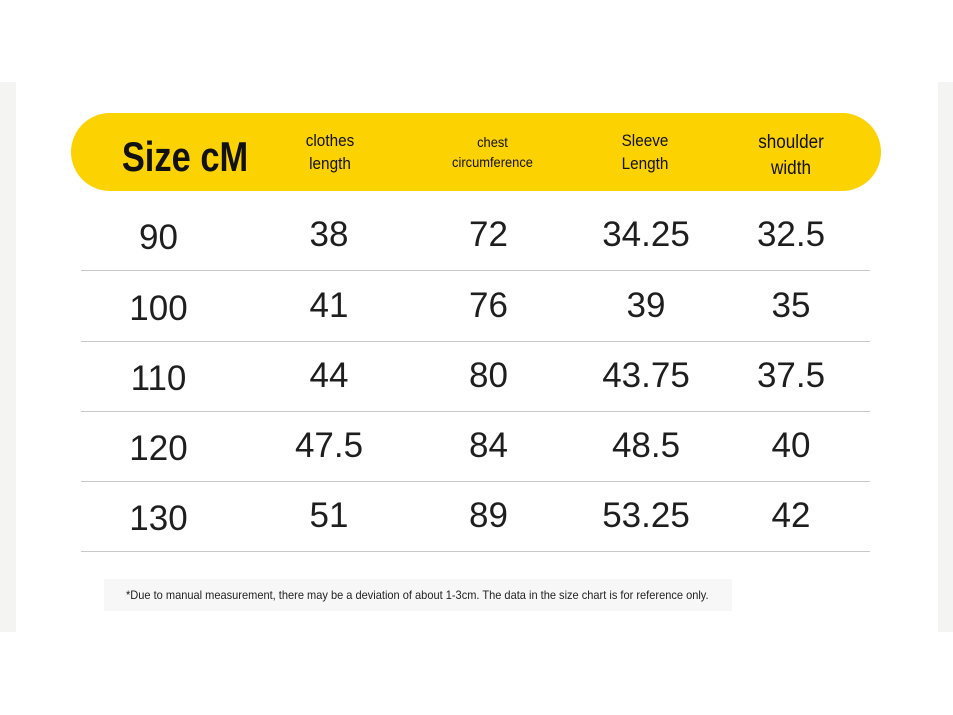  I want to click on table-row: 90 38 72 34.25 32.5, so click(475, 235).